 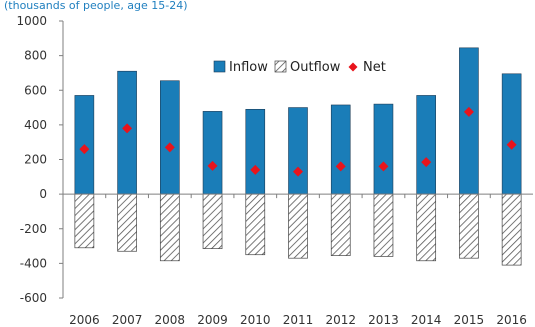 What do you see at coordinates (315, 67) in the screenshot?
I see `legend-outflow-label: Outflow` at bounding box center [315, 67].